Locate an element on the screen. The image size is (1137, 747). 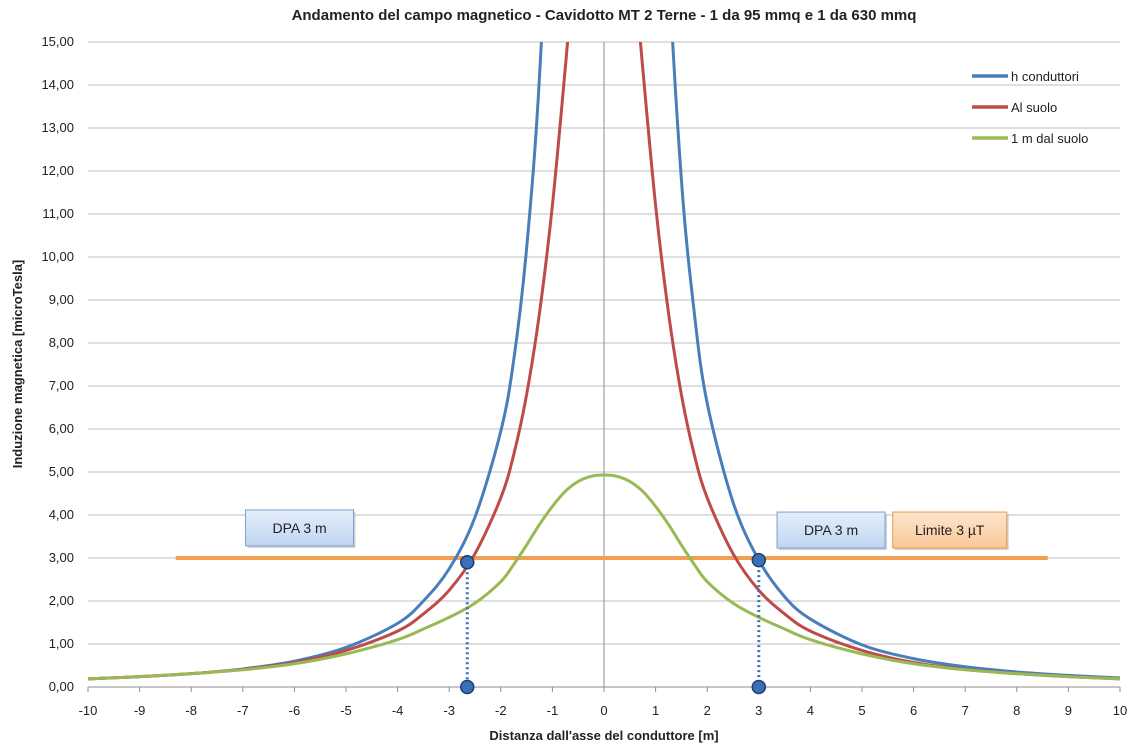
y-tick-label: 3,00 is located at coordinates (61, 557).